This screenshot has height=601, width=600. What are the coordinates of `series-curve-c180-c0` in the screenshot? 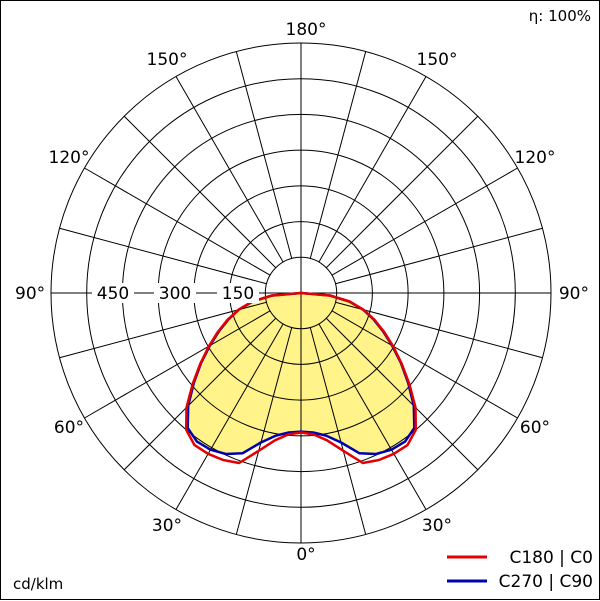 It's located at (301, 378).